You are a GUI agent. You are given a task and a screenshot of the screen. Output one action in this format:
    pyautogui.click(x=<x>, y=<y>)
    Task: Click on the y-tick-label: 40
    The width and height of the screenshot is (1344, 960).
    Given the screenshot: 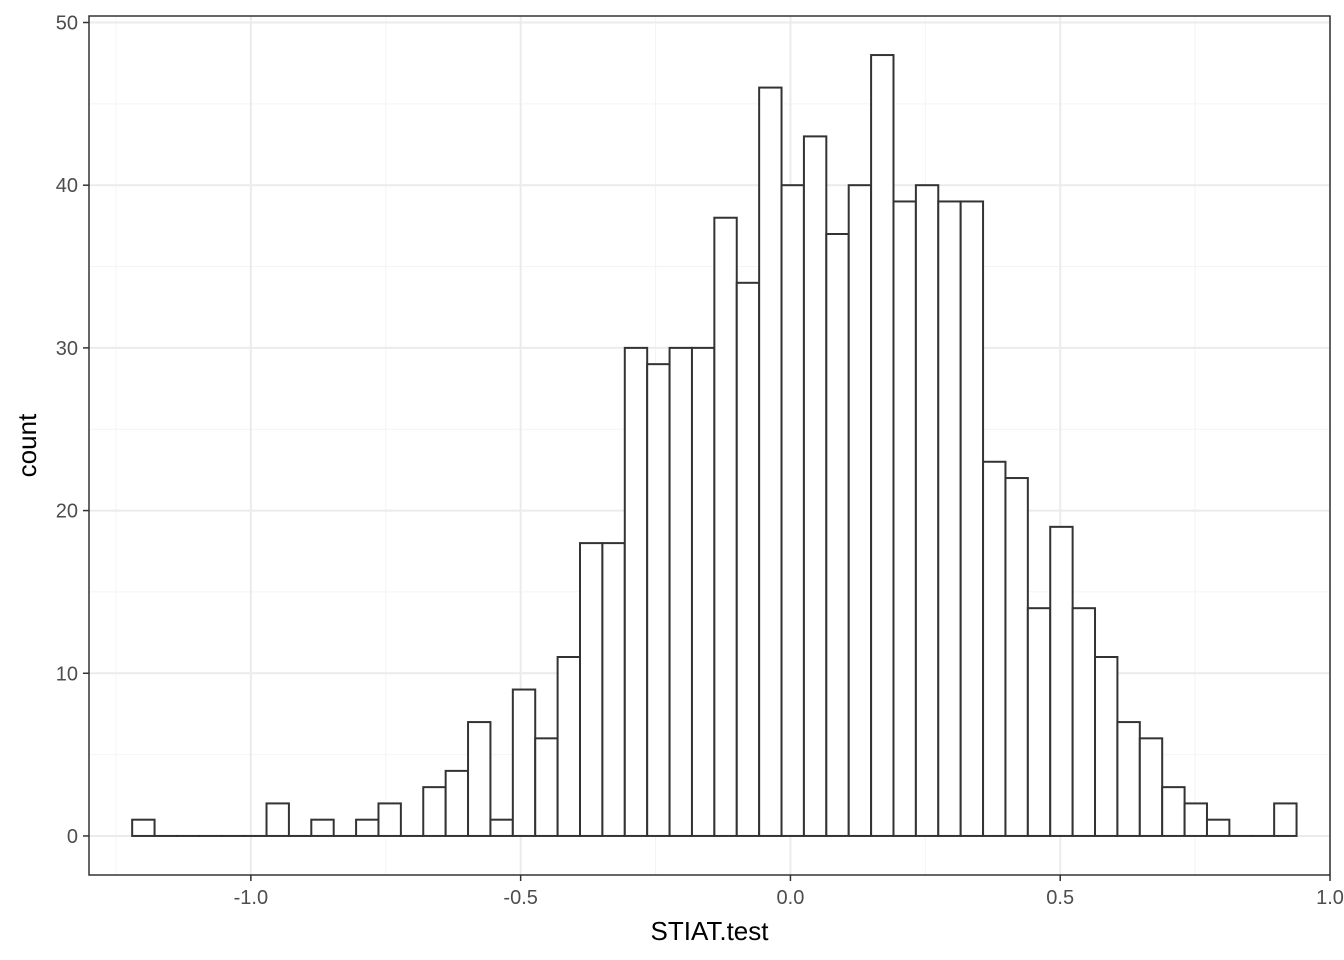 What is the action you would take?
    pyautogui.click(x=67, y=186)
    